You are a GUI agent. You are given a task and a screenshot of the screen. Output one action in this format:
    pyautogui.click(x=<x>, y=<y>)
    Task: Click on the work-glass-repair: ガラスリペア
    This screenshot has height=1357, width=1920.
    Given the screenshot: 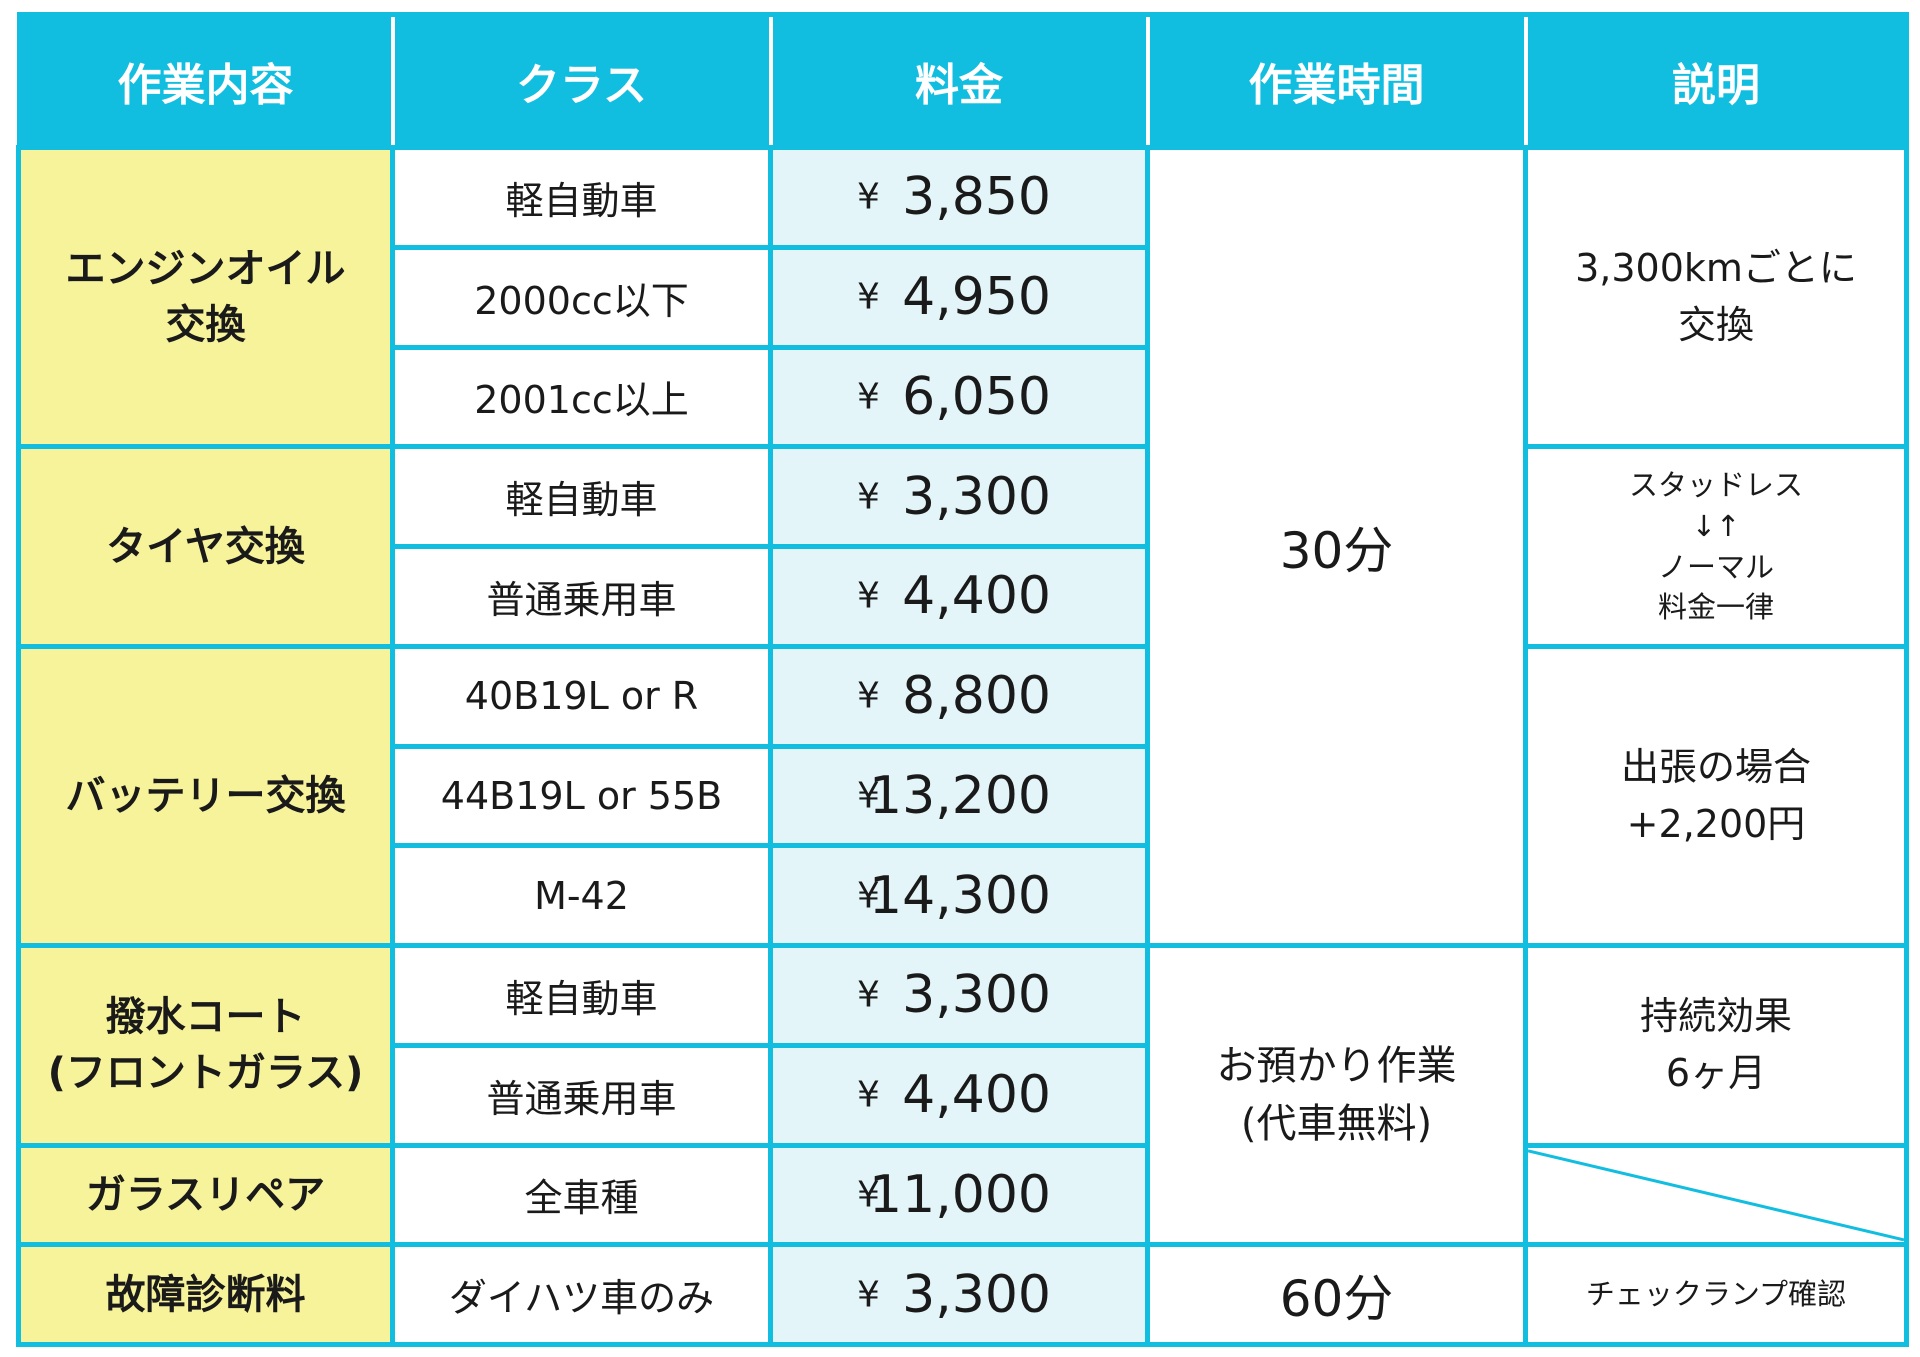 What is the action you would take?
    pyautogui.click(x=205, y=1195)
    